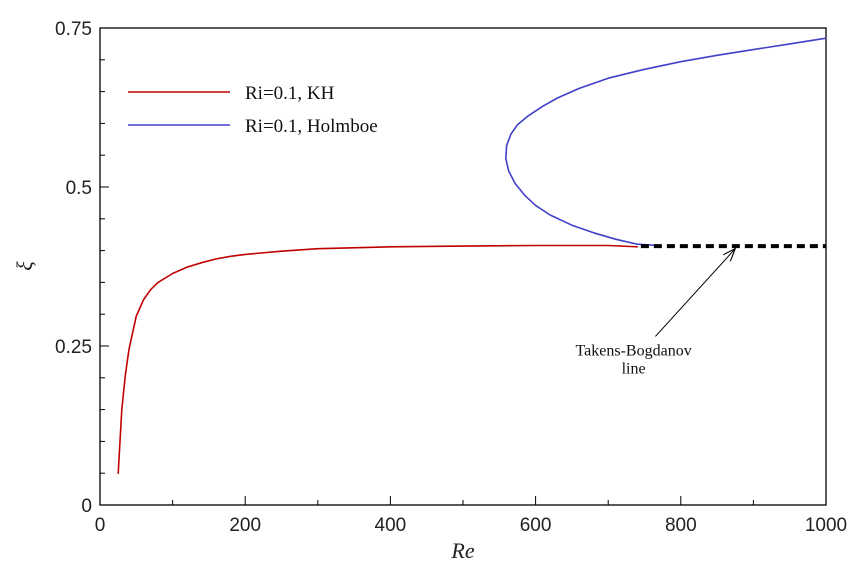  I want to click on legend-label-kh: Ri=0.1, KH, so click(290, 93).